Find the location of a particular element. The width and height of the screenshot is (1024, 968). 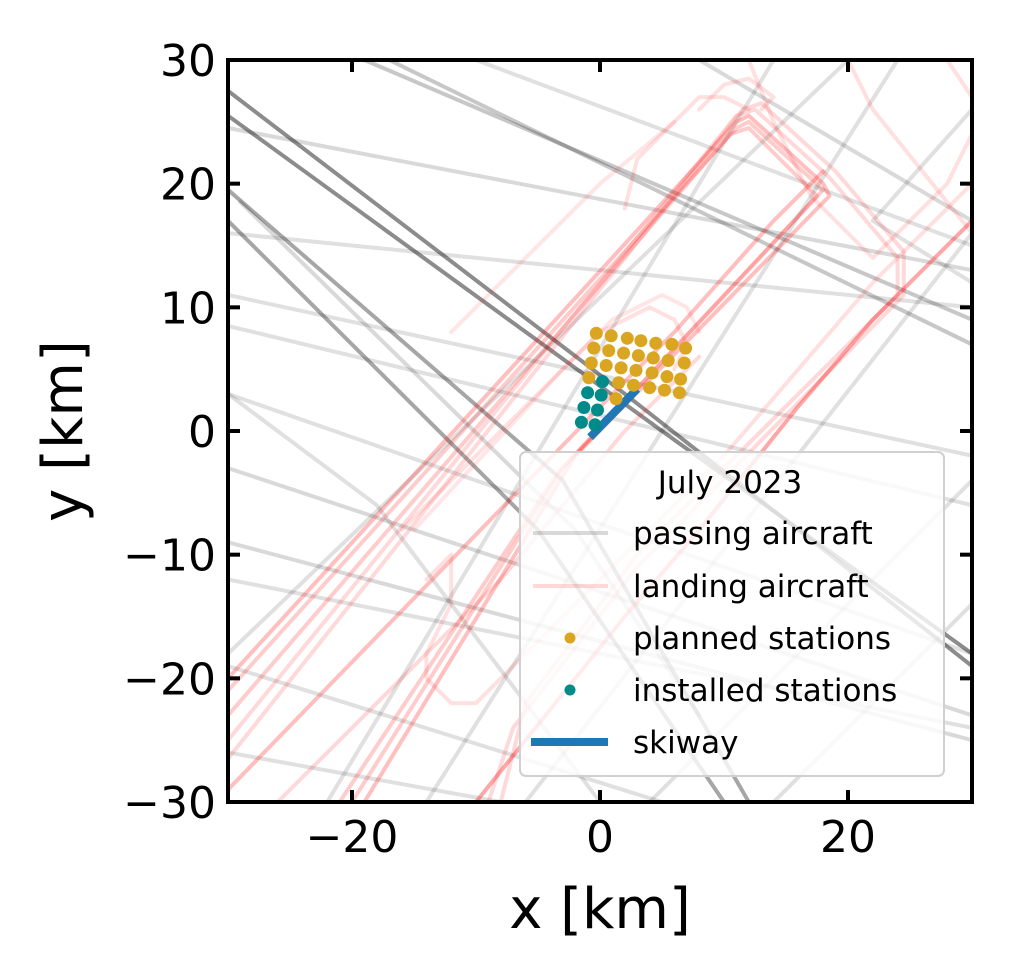

installed-stations-layer is located at coordinates (591, 403).